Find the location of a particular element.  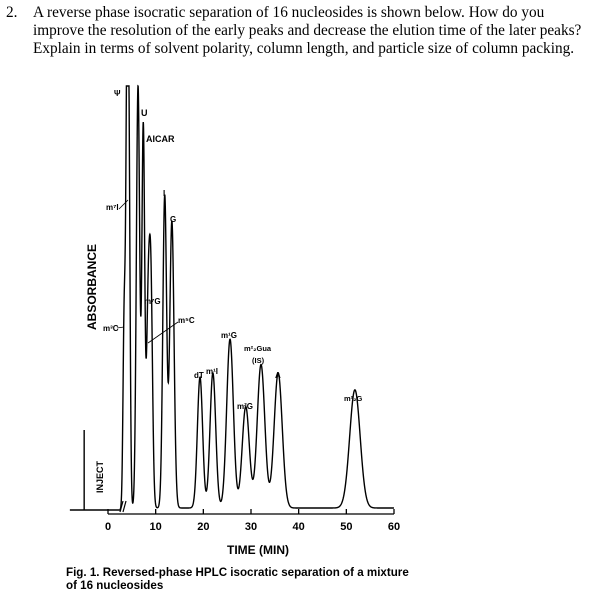

inject-label: INJECT is located at coordinates (100, 476).